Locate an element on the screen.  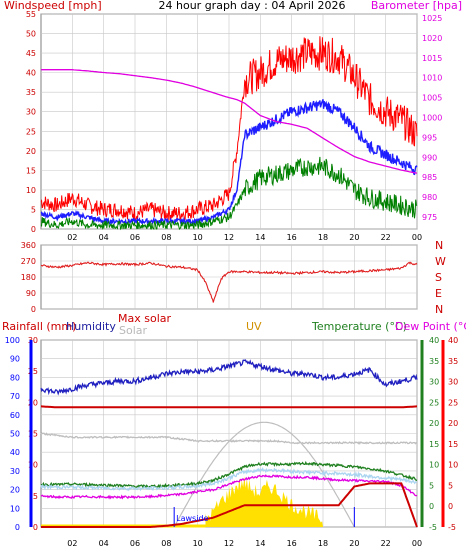
wind-direction-line is located at coordinates (229, 282).